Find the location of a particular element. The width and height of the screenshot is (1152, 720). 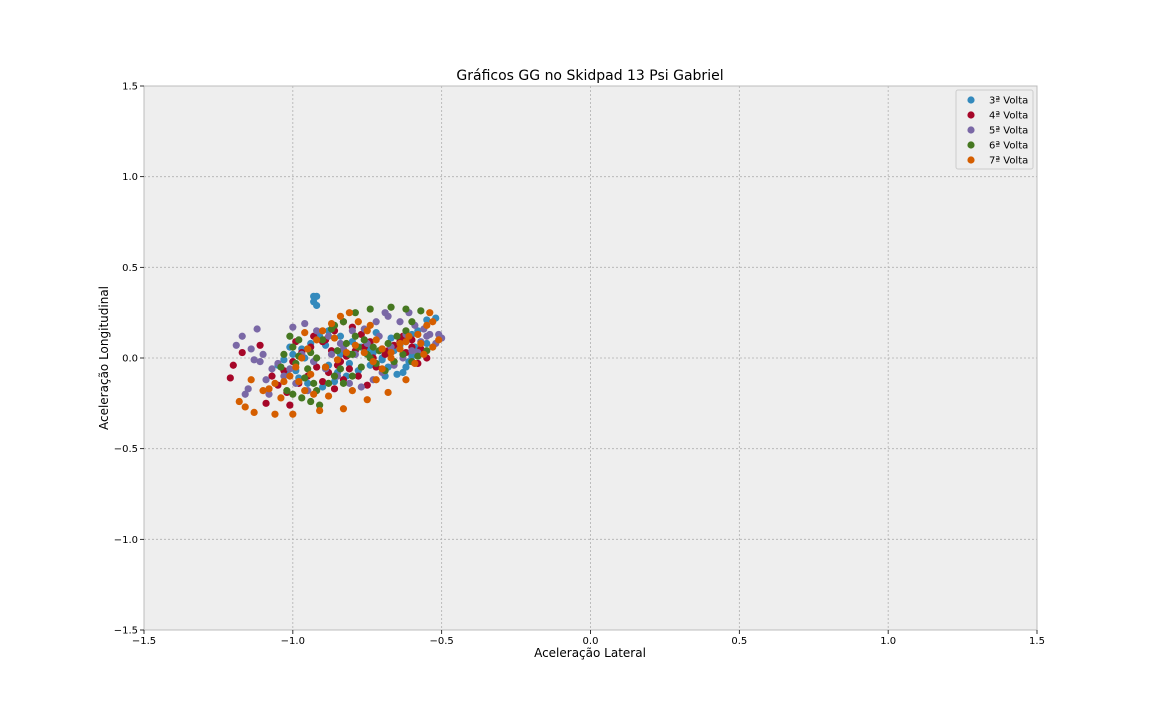

chart-title: Gráficos GG no Skidpad 13 Psi Gabriel is located at coordinates (589, 76).